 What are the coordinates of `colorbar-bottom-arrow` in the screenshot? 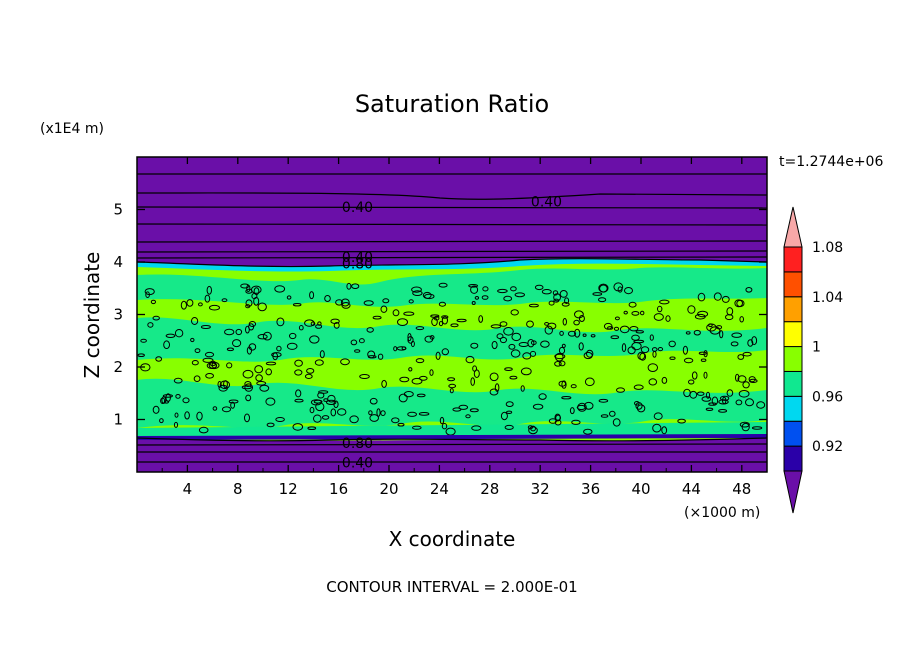 It's located at (793, 492).